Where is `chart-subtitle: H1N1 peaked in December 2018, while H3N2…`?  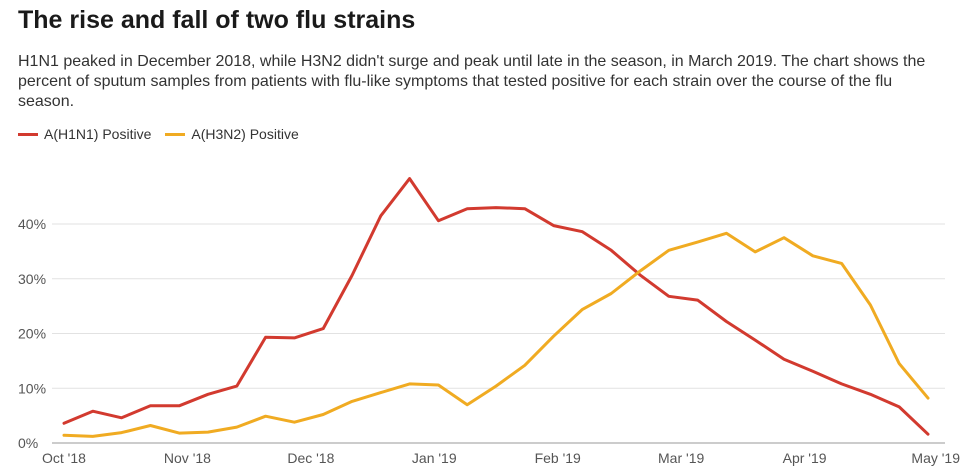 chart-subtitle: H1N1 peaked in December 2018, while H3N2… is located at coordinates (472, 81).